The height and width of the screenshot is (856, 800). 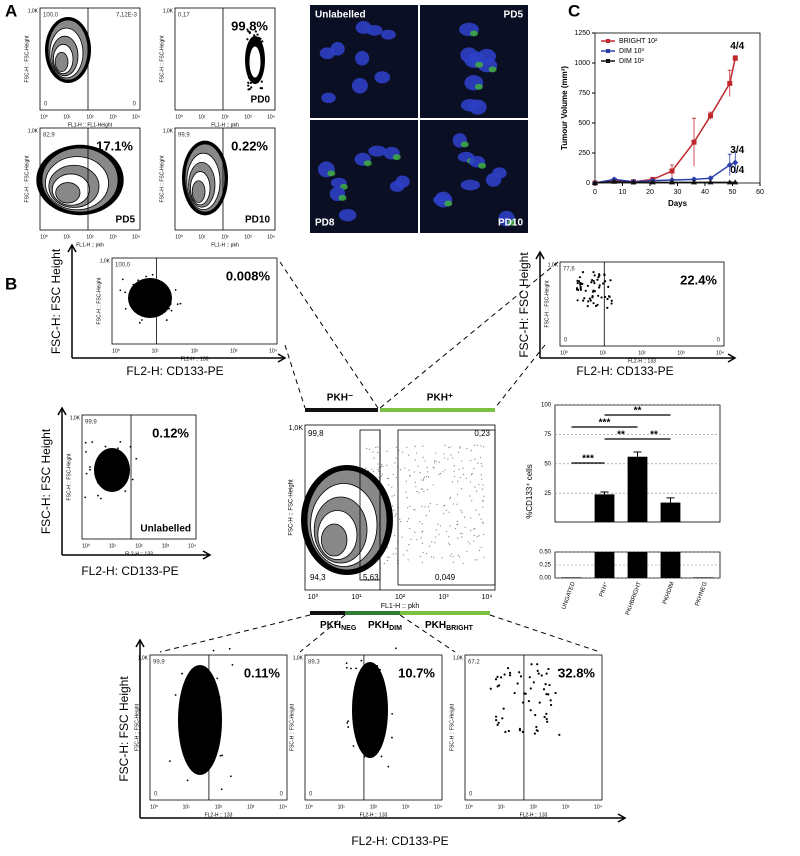 I want to click on x-axis-label: FL1-H :: pkh, so click(x=90, y=245).